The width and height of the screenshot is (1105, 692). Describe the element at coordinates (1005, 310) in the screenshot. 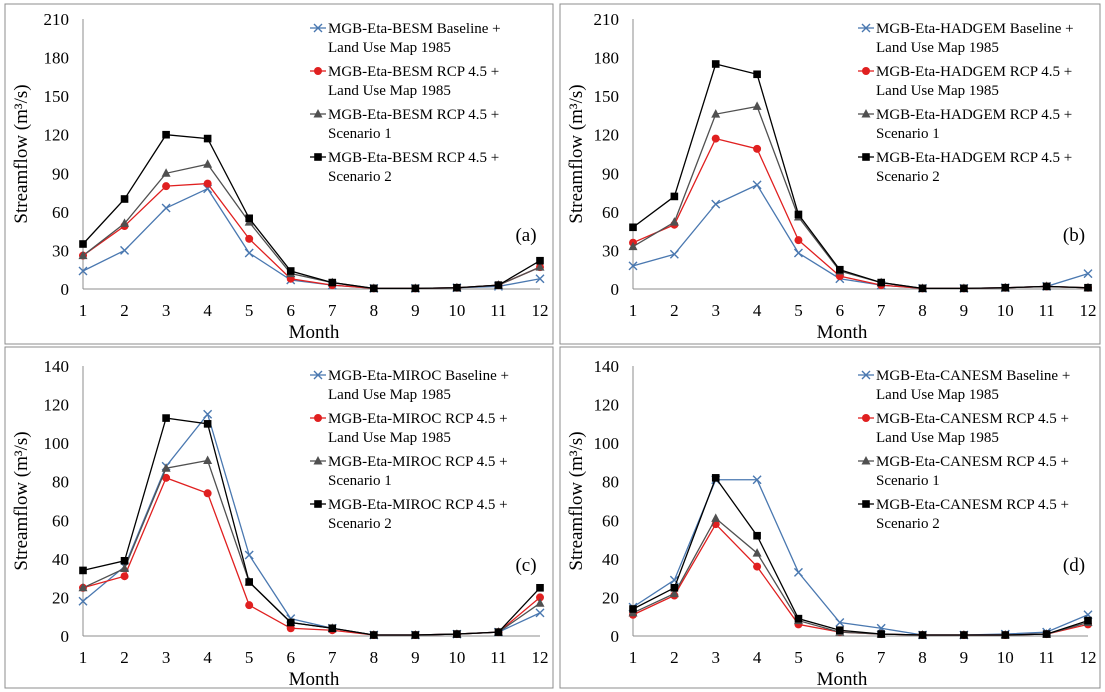

I see `x-tick-label: 10` at that location.